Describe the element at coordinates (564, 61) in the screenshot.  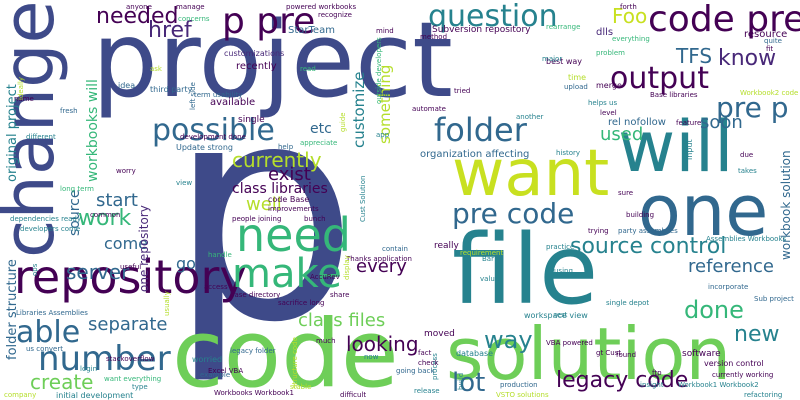
I see `word: best way` at that location.